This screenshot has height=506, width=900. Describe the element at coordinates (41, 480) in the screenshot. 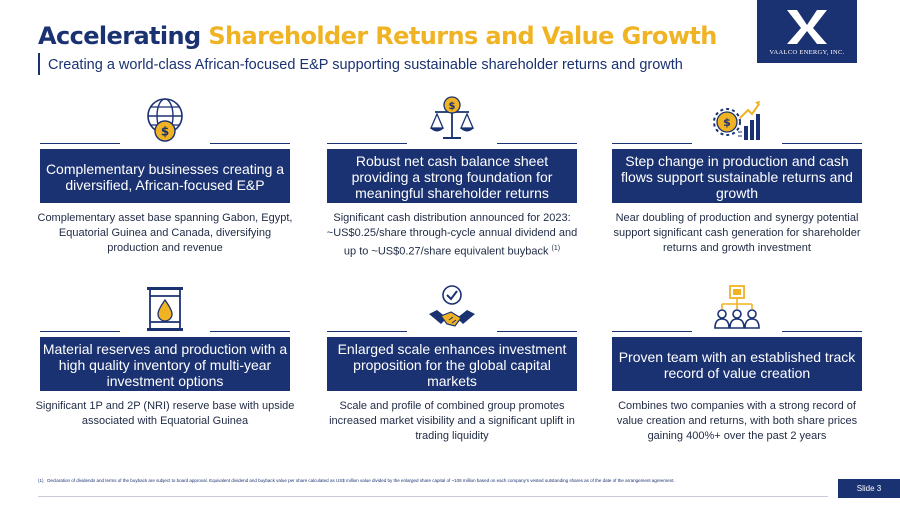

I see `footnote-number: (1)` at that location.